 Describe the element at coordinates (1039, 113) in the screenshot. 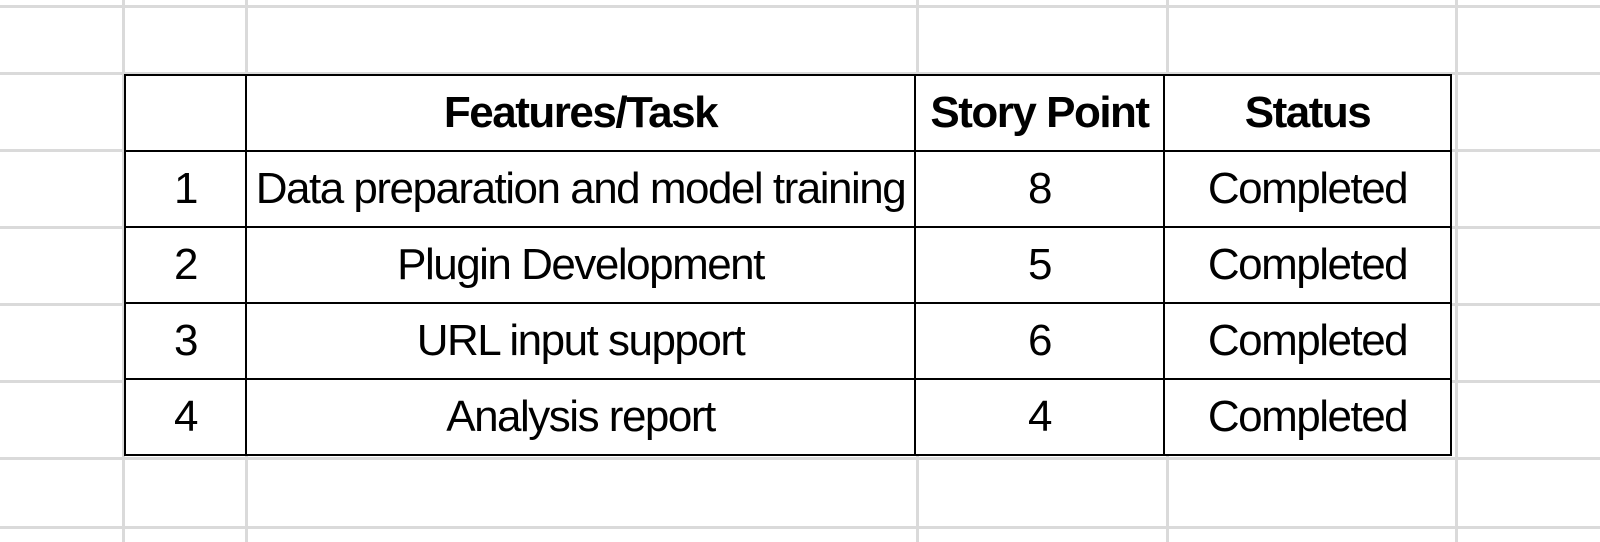

I see `header-cell-story-point: Story Point` at that location.